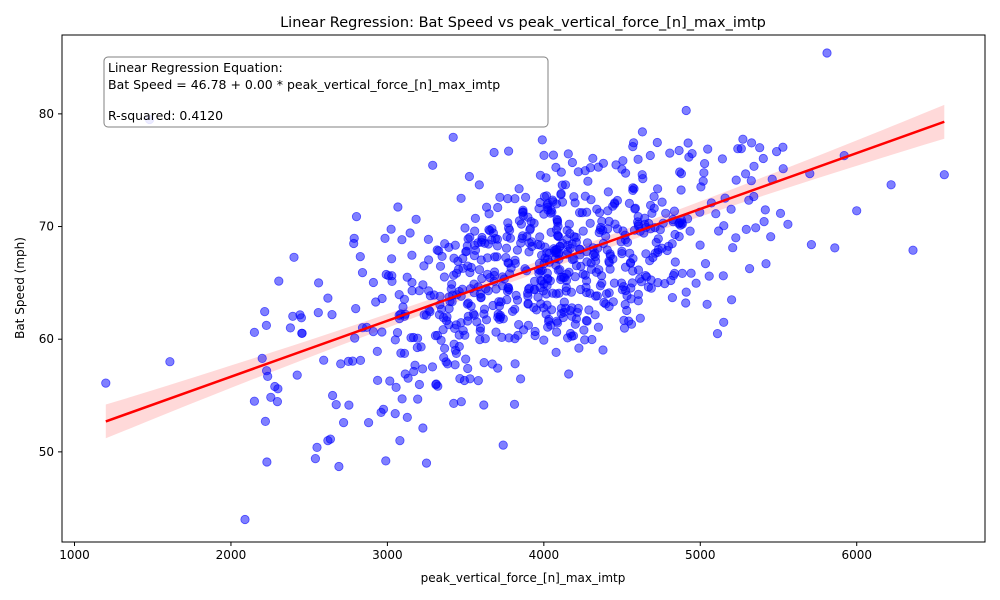  Describe the element at coordinates (544, 555) in the screenshot. I see `x-tick-label: 4000` at that location.